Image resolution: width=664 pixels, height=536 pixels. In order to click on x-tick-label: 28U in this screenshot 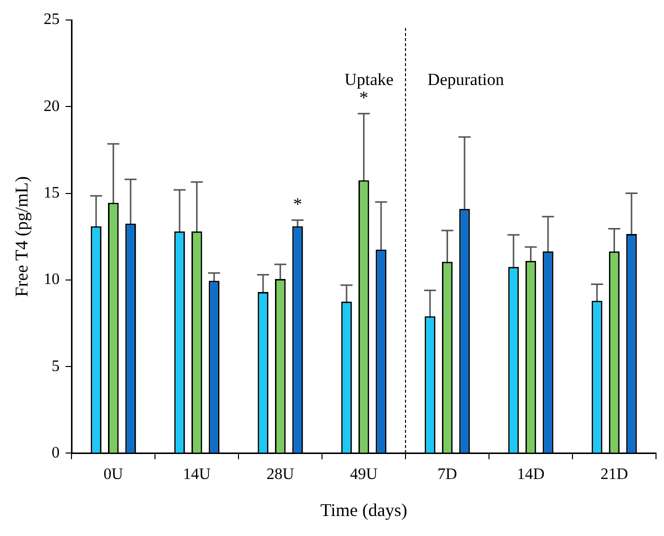, I will do `click(280, 475)`.